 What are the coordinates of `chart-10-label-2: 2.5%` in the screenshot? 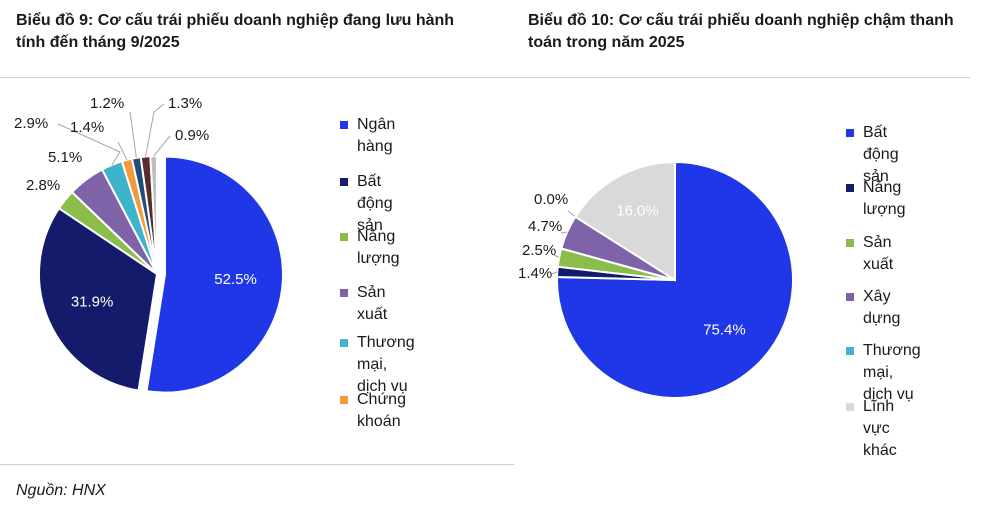 It's located at (539, 250).